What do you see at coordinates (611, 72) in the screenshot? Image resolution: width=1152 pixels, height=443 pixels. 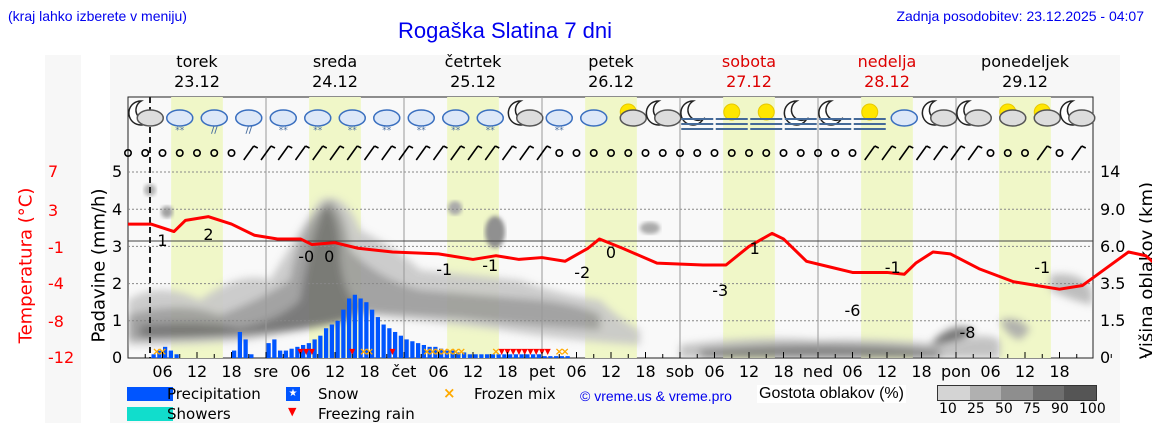 I see `day-header: petek 26.12` at bounding box center [611, 72].